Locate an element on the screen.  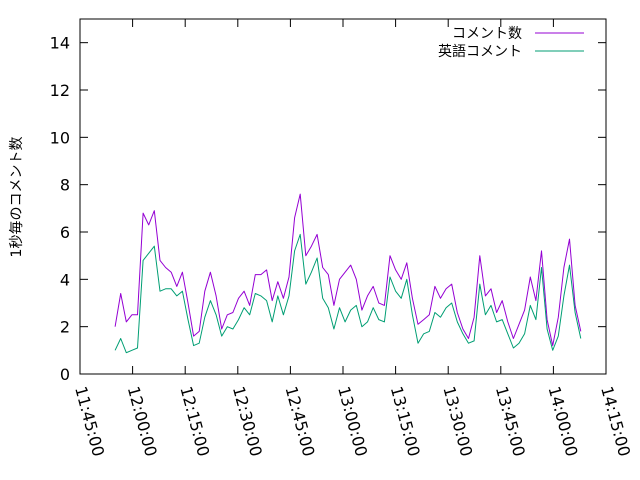
x-tick-label: 11:45:00 is located at coordinates (89, 421).